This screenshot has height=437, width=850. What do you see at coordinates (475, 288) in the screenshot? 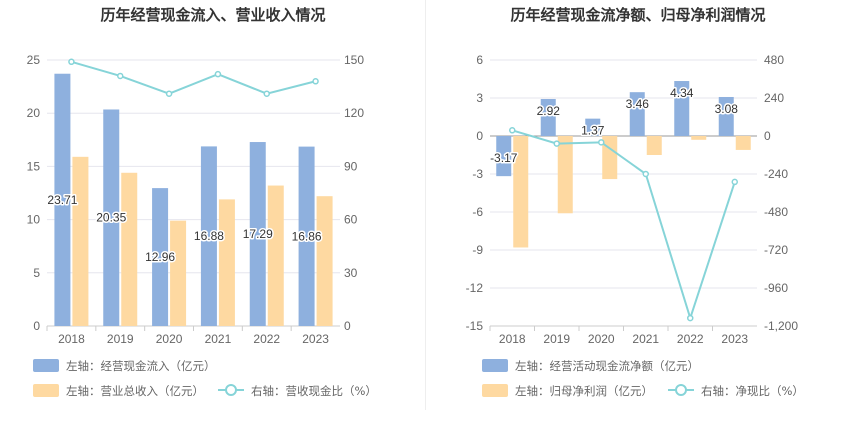
I see `left-axis-tick-label: -12` at bounding box center [475, 288].